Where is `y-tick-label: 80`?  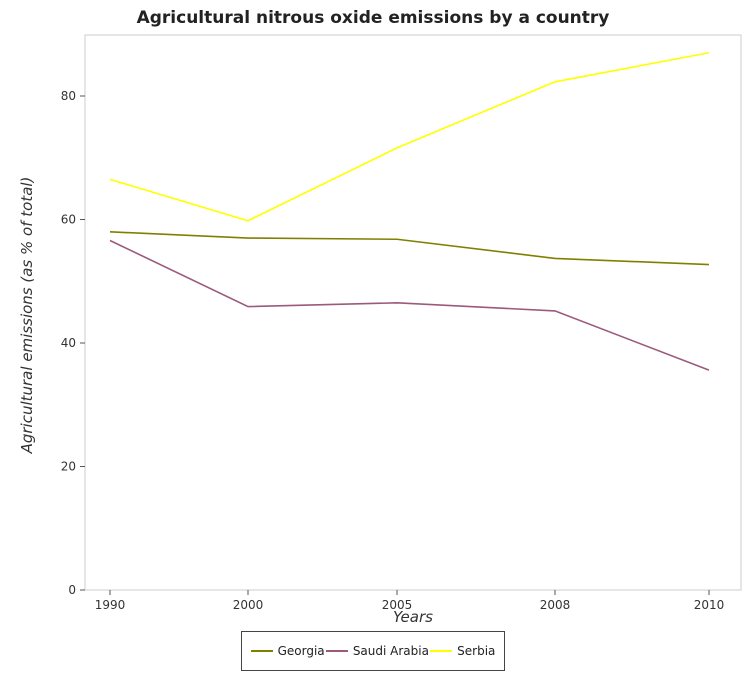
y-tick-label: 80 is located at coordinates (68, 96).